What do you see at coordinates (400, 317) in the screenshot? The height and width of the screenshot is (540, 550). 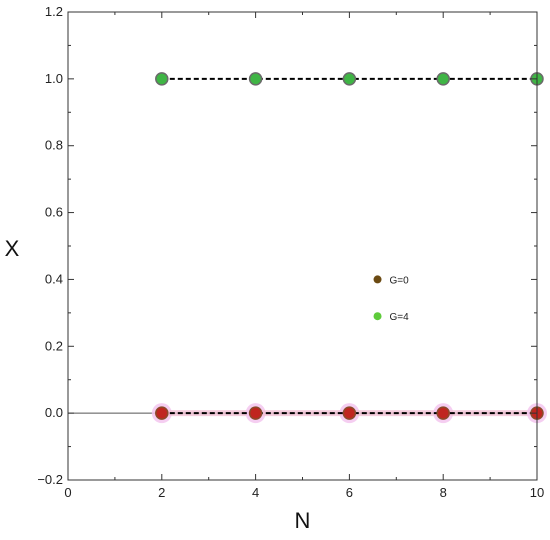 I see `legend-label-g4: G=4` at bounding box center [400, 317].